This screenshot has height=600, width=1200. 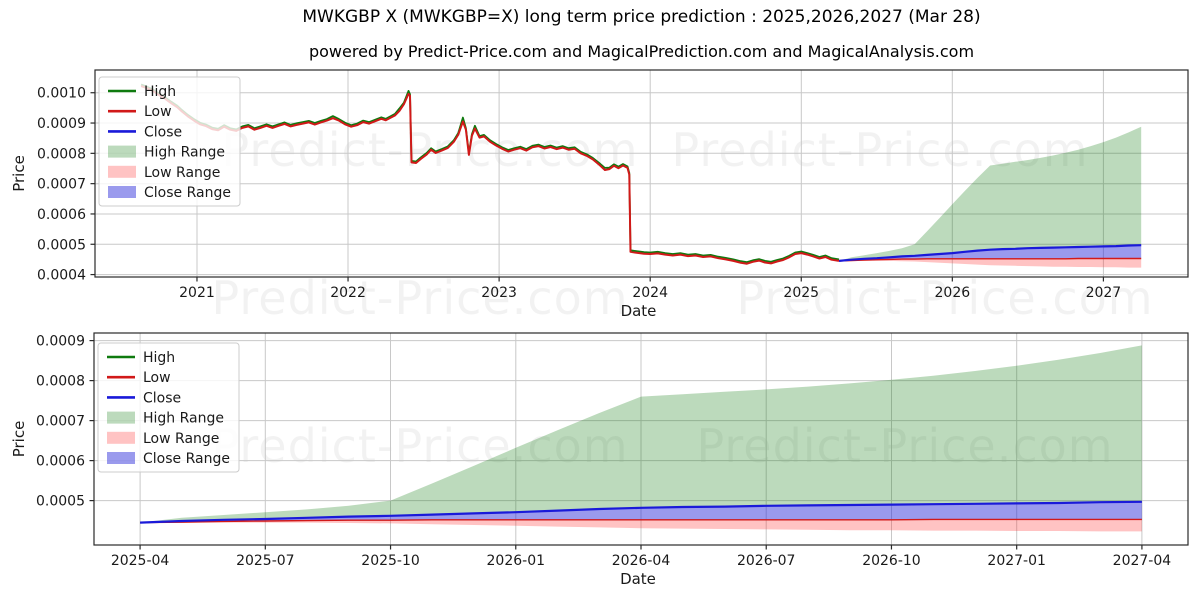 I want to click on x-tick-label: 2026-07, so click(x=766, y=561).